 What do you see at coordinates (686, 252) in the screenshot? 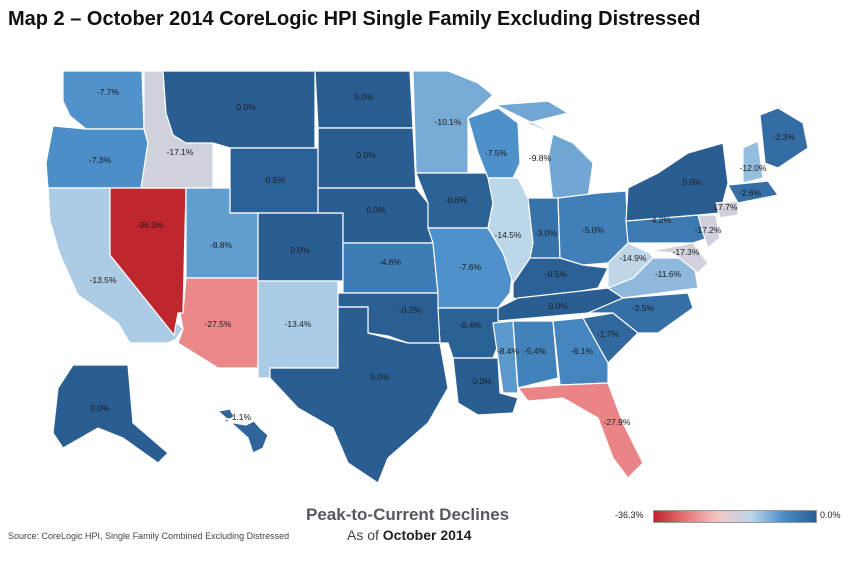
I see `state-label-md: -17.3%` at bounding box center [686, 252].